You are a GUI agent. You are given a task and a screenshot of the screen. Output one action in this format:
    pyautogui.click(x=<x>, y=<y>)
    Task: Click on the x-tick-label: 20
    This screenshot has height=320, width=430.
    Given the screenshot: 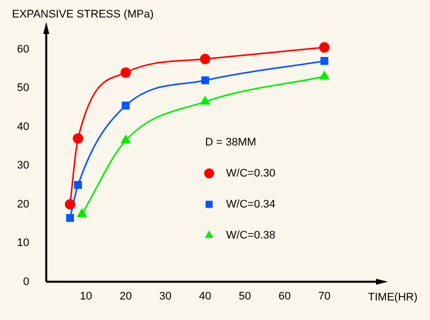 What is the action you would take?
    pyautogui.click(x=126, y=296)
    